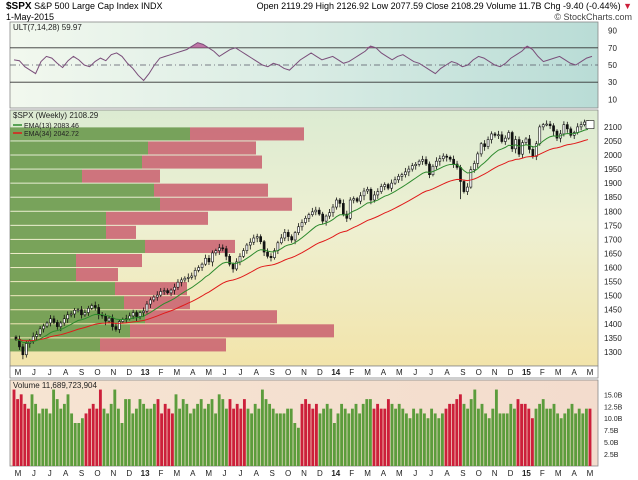 This screenshot has height=480, width=638. What do you see at coordinates (462, 473) in the screenshot?
I see `x-axis-tick-label-bottom: S` at bounding box center [462, 473].